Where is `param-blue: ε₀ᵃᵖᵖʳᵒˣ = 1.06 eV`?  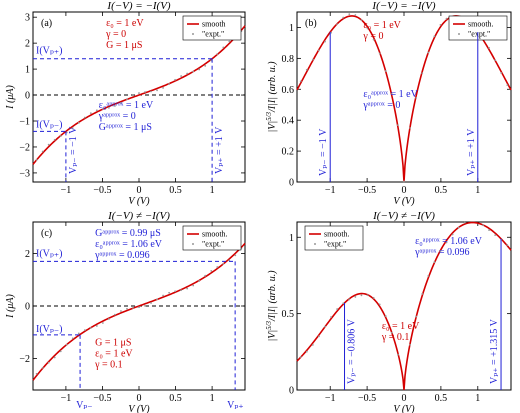 param-blue: ε₀ᵃᵖᵖʳᵒˣ = 1.06 eV is located at coordinates (449, 241).